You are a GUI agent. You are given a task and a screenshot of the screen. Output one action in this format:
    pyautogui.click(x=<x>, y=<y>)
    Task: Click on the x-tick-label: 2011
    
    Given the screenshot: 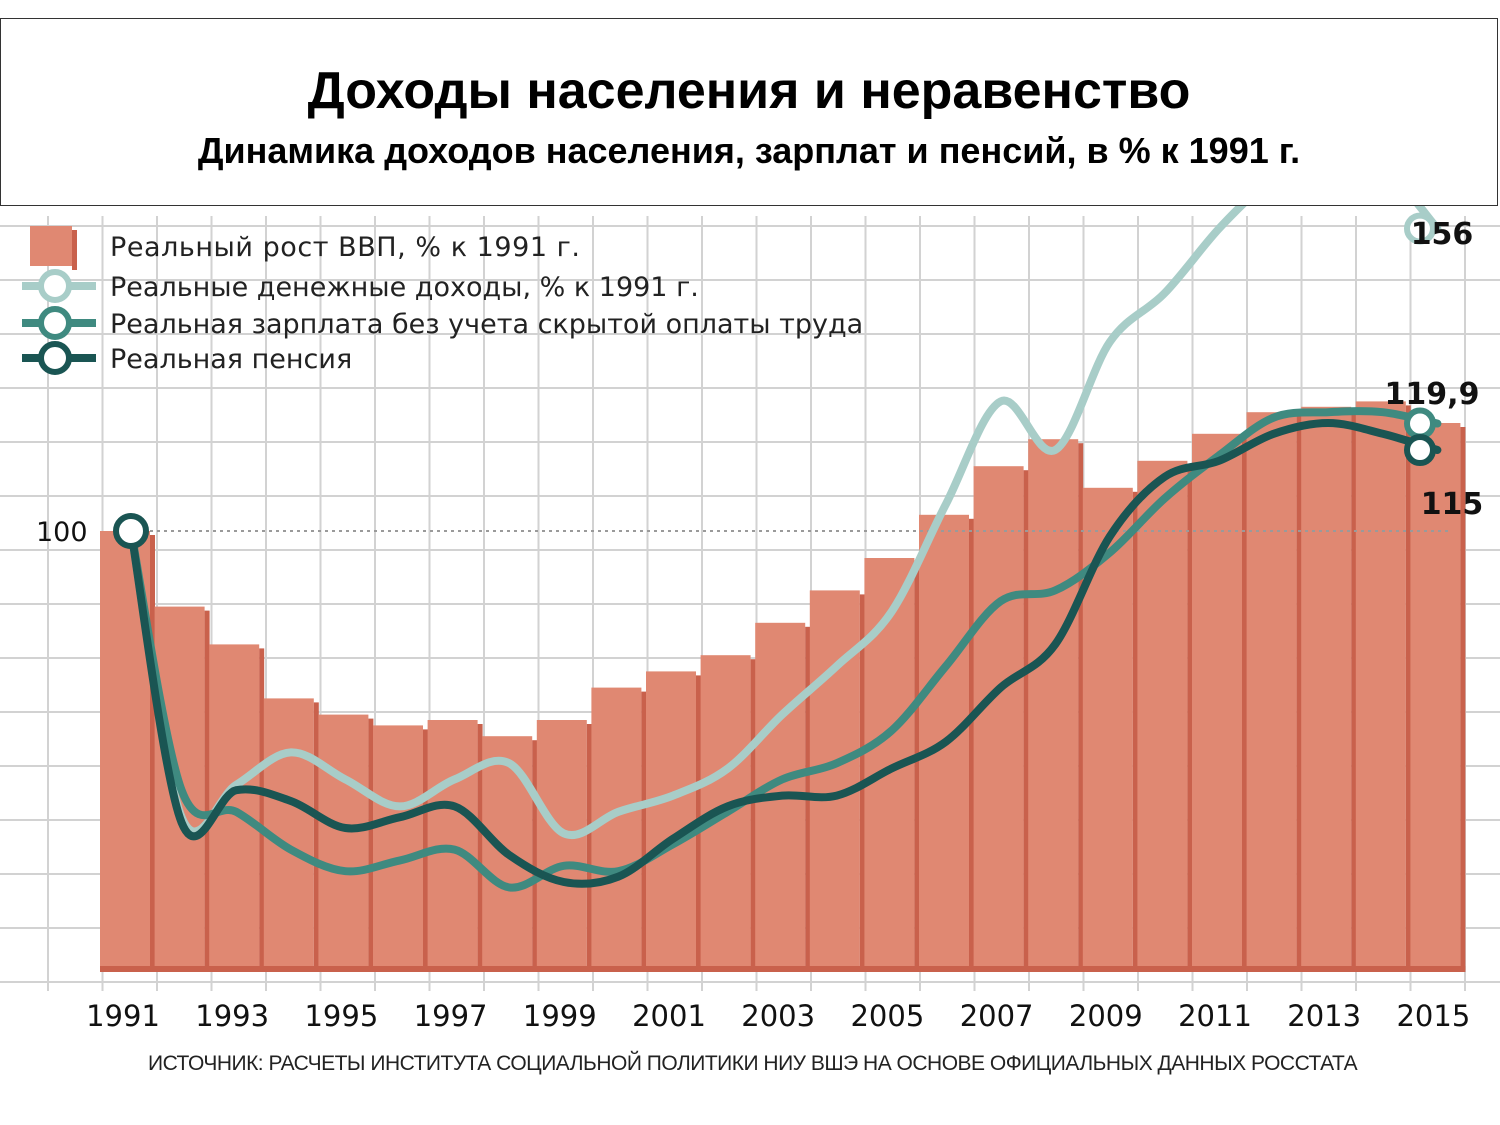 What is the action you would take?
    pyautogui.click(x=1215, y=1016)
    